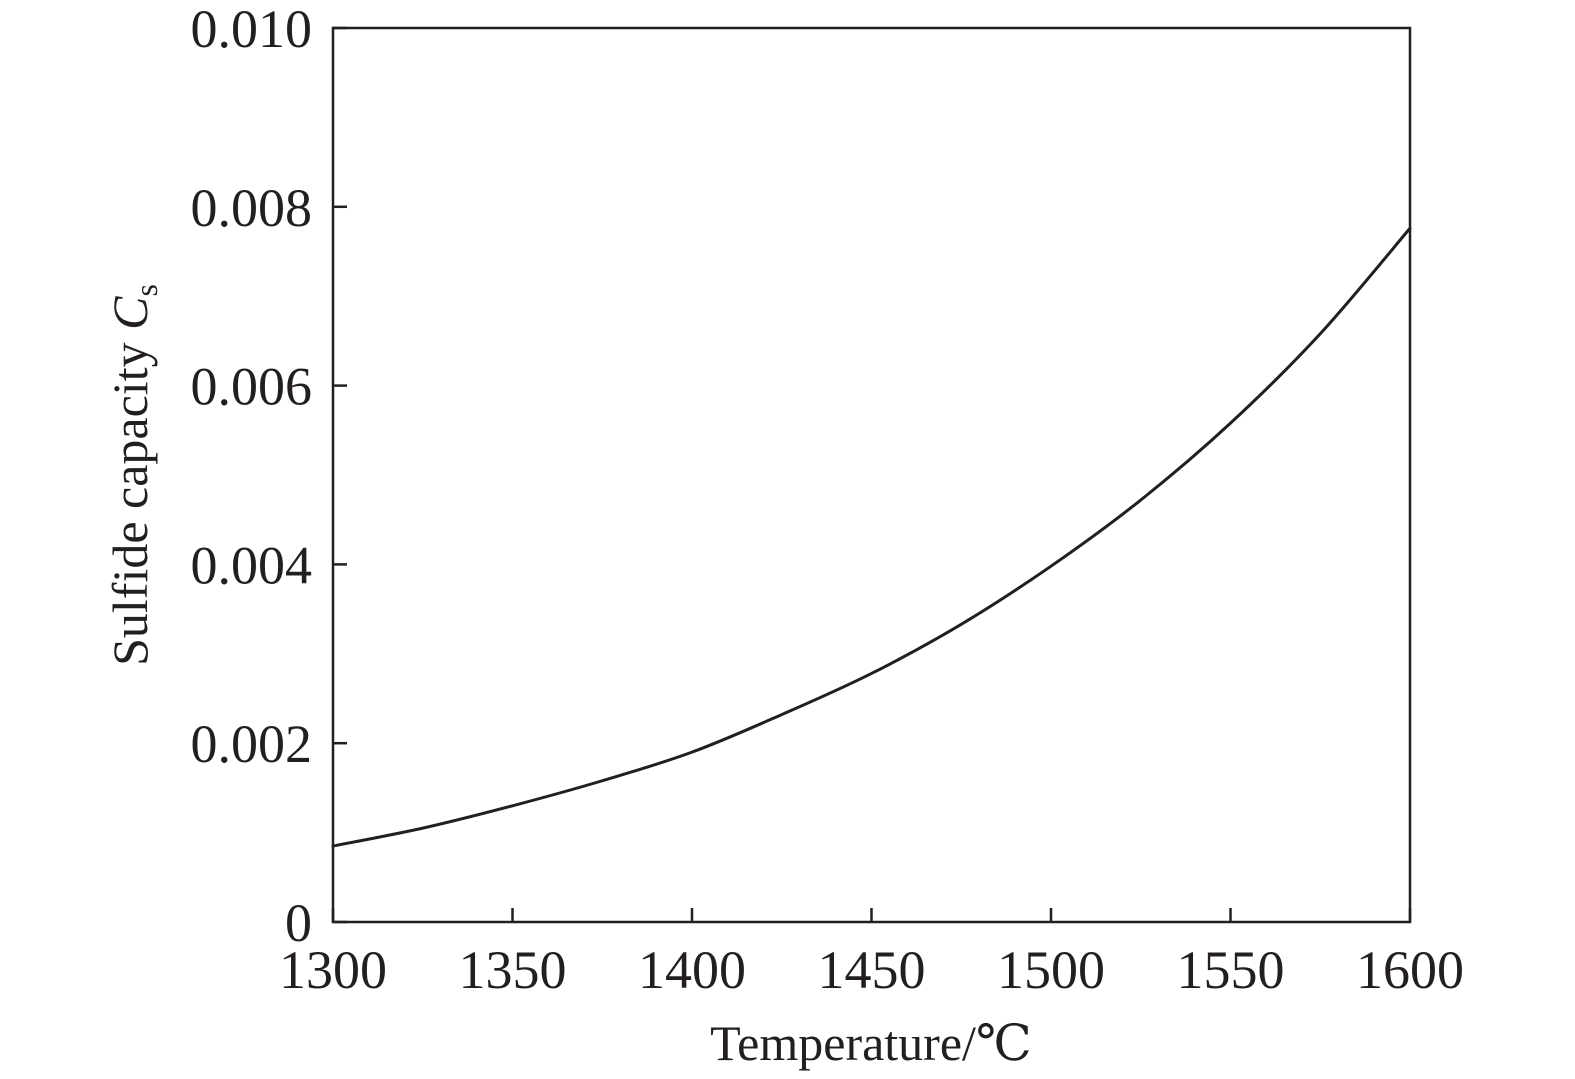  Describe the element at coordinates (871, 1043) in the screenshot. I see `x-axis-label: Temperature/℃` at that location.